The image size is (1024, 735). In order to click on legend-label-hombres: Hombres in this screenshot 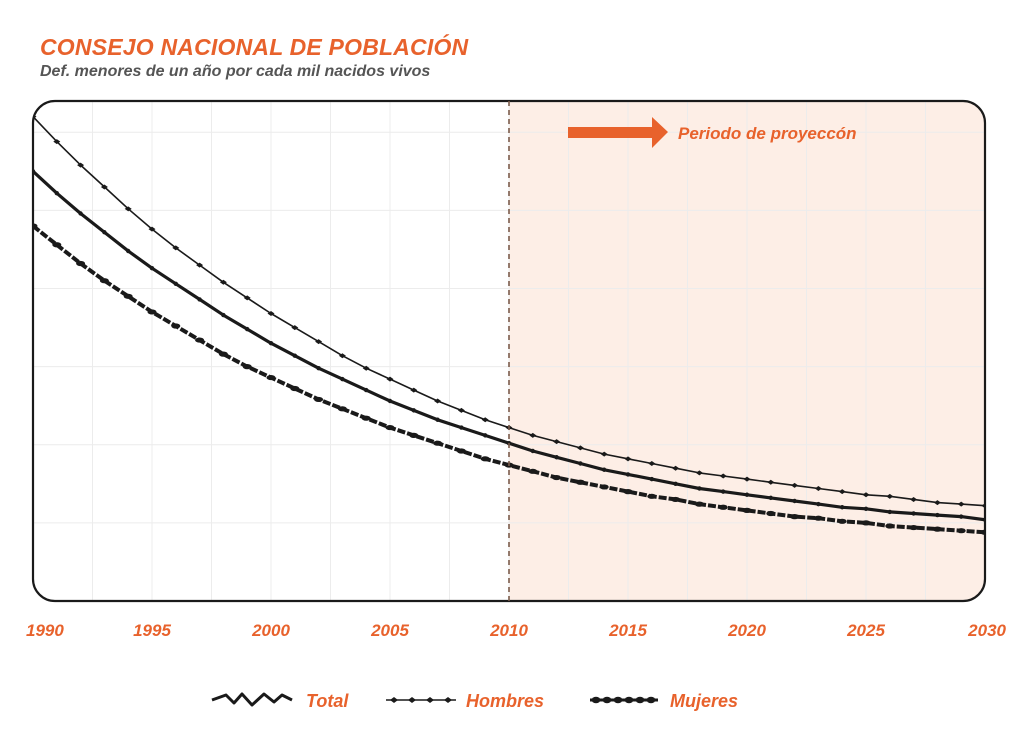, I will do `click(505, 701)`.